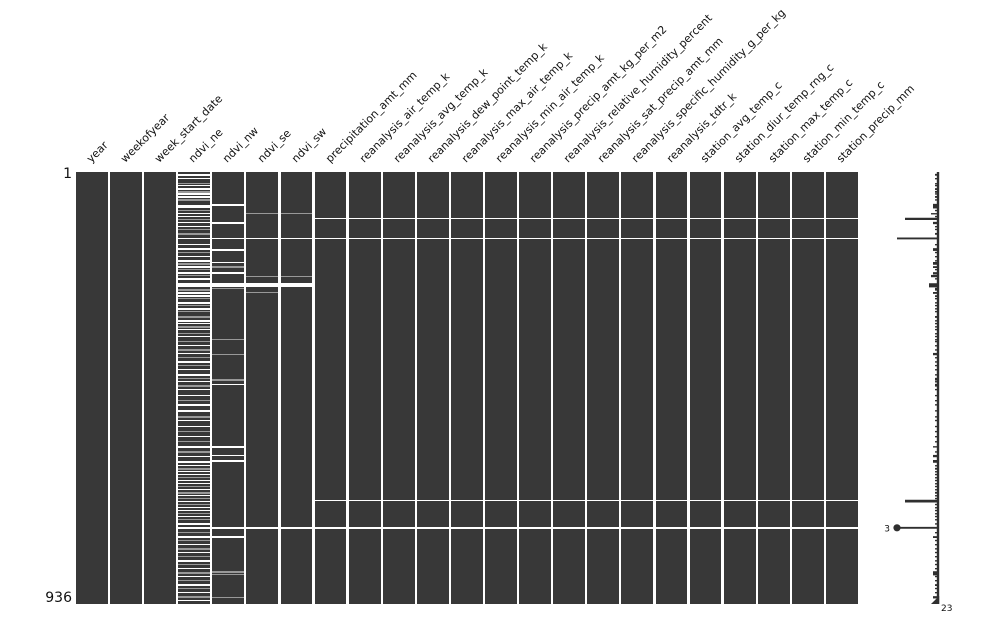  What do you see at coordinates (773, 388) in the screenshot?
I see `matrix-column-bar-station_max_temp_c` at bounding box center [773, 388].